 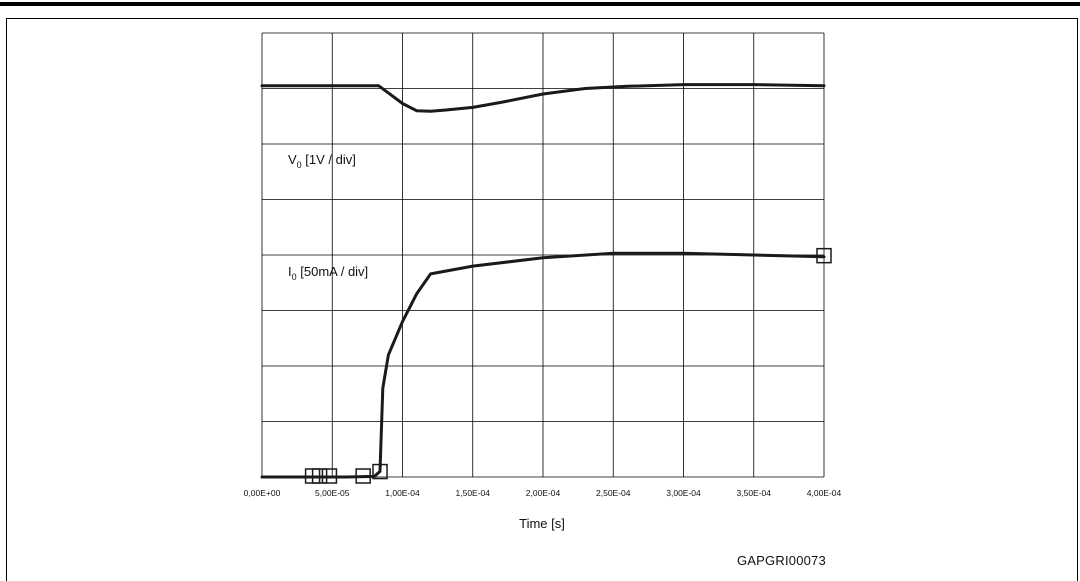 I want to click on x-tick-label: 2,50E-04, so click(x=613, y=493).